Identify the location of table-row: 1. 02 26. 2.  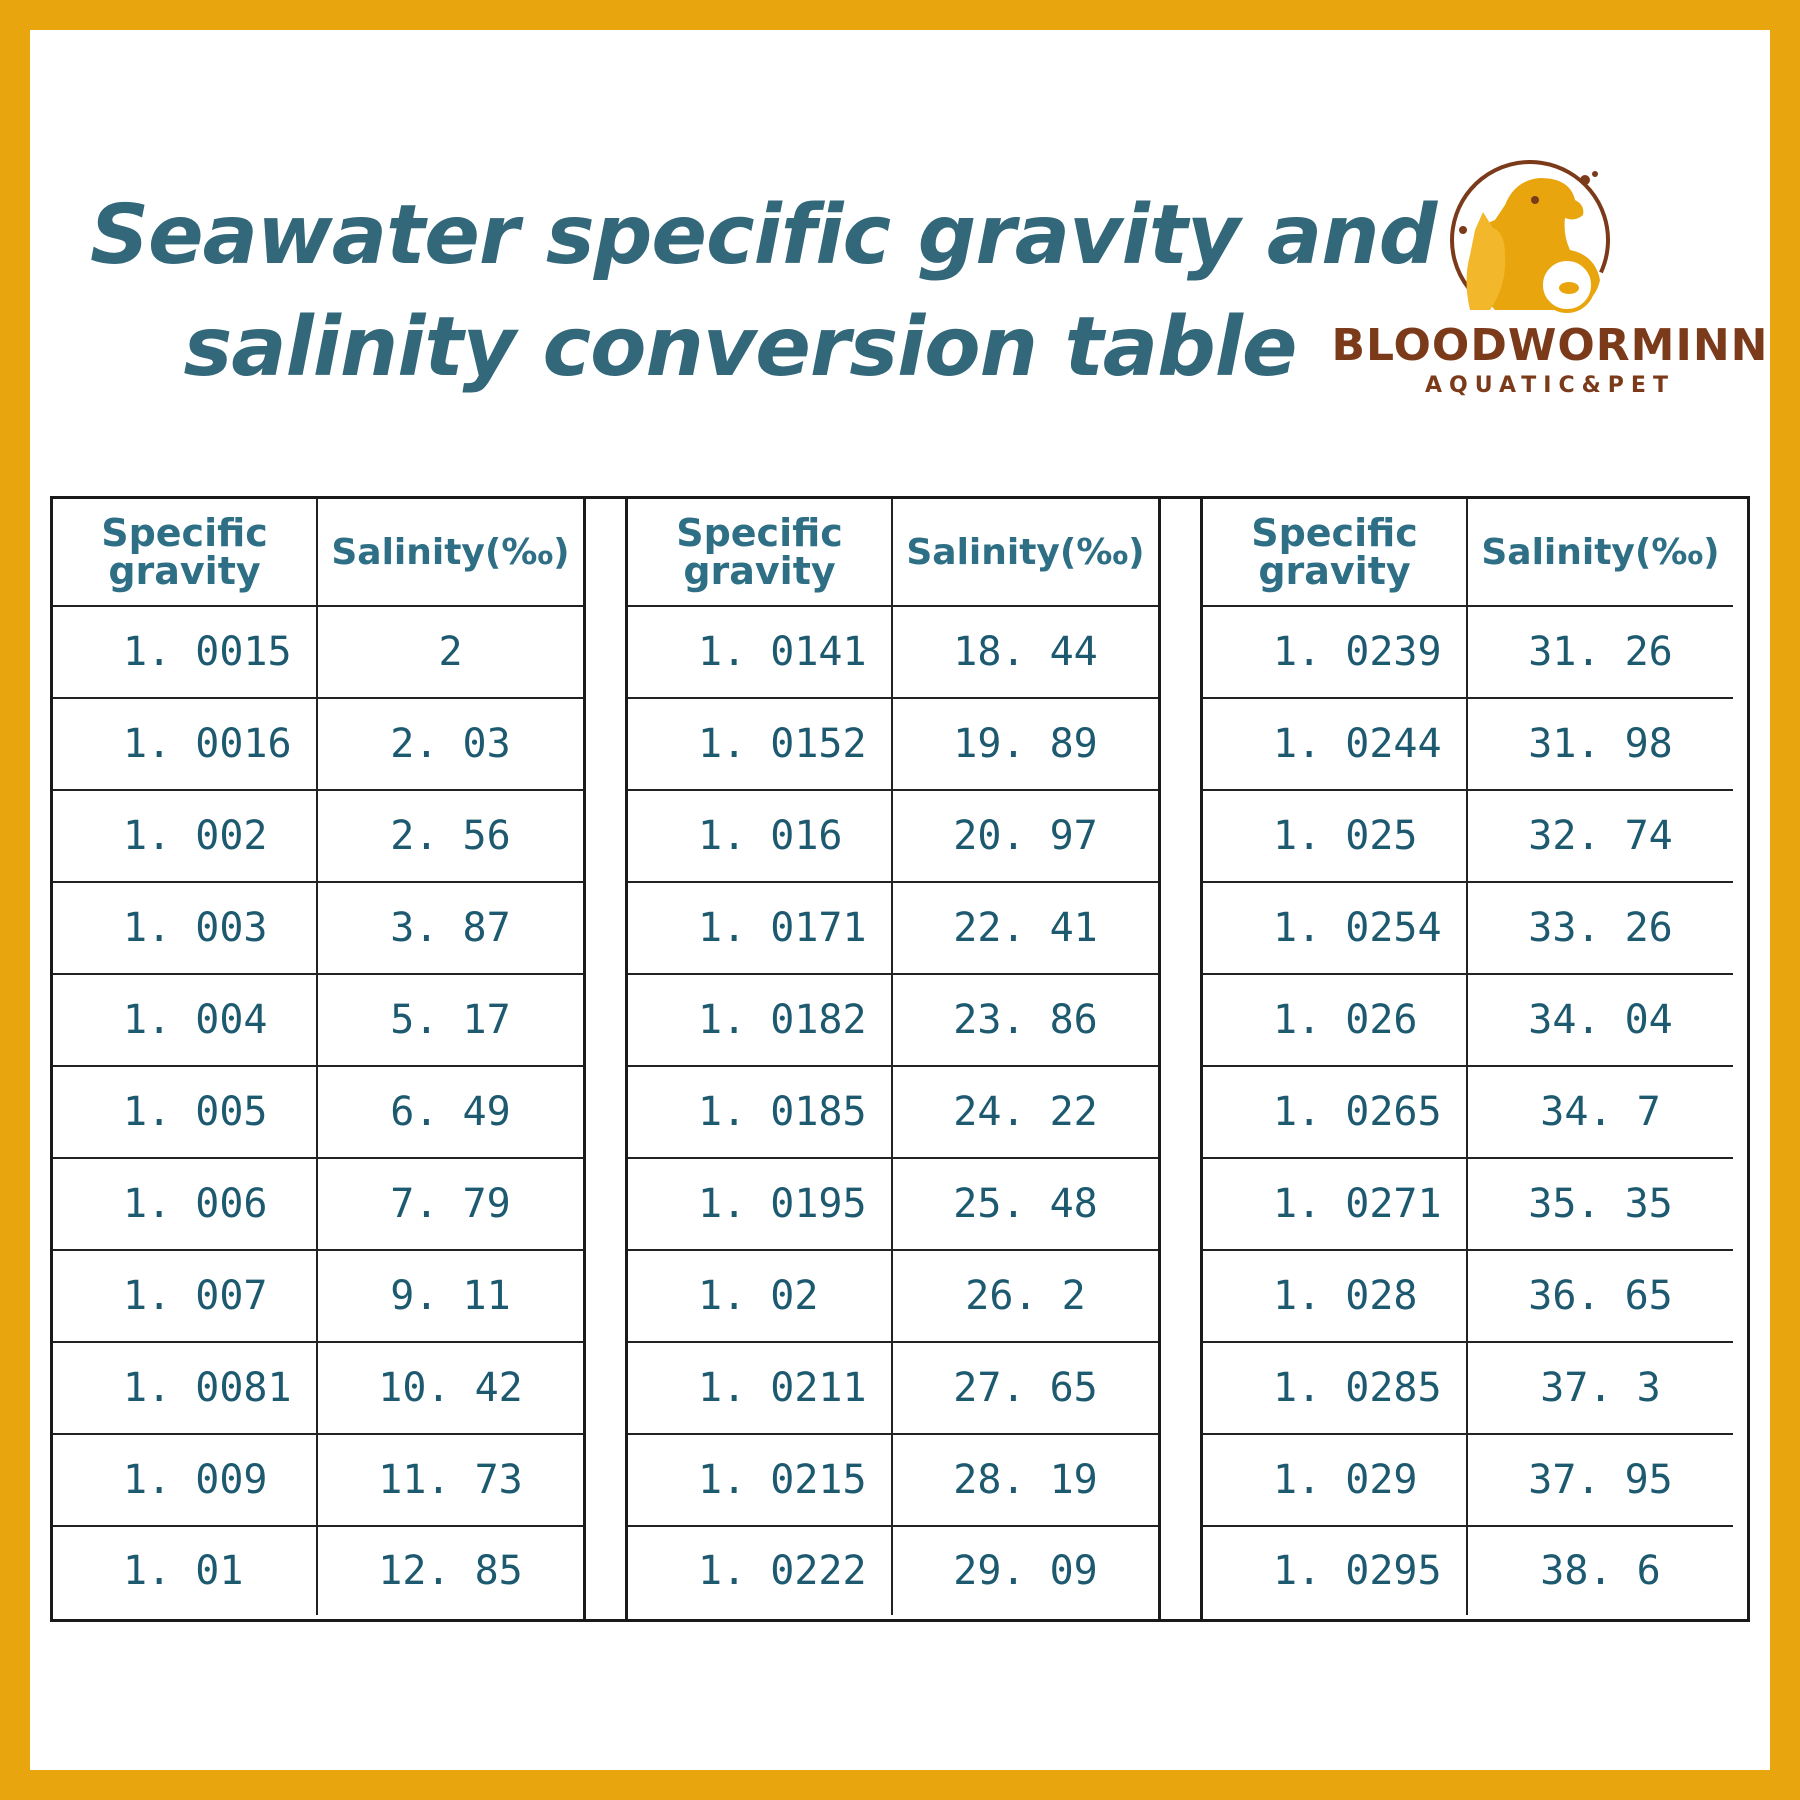
(893, 1297).